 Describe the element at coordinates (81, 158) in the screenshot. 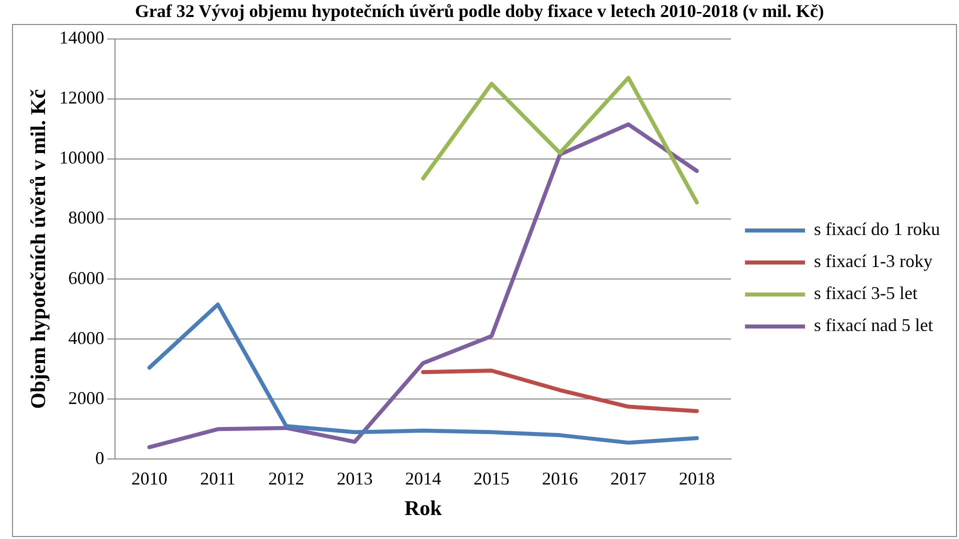

I see `y-tick-label: 10000` at that location.